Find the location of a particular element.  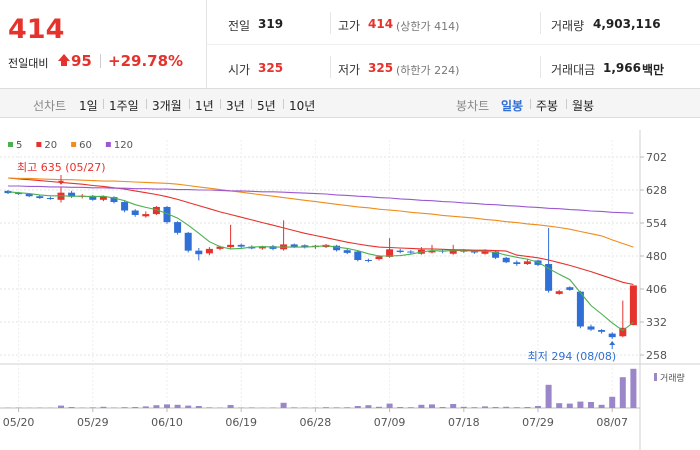

candle-tab: 주봉 is located at coordinates (547, 106).